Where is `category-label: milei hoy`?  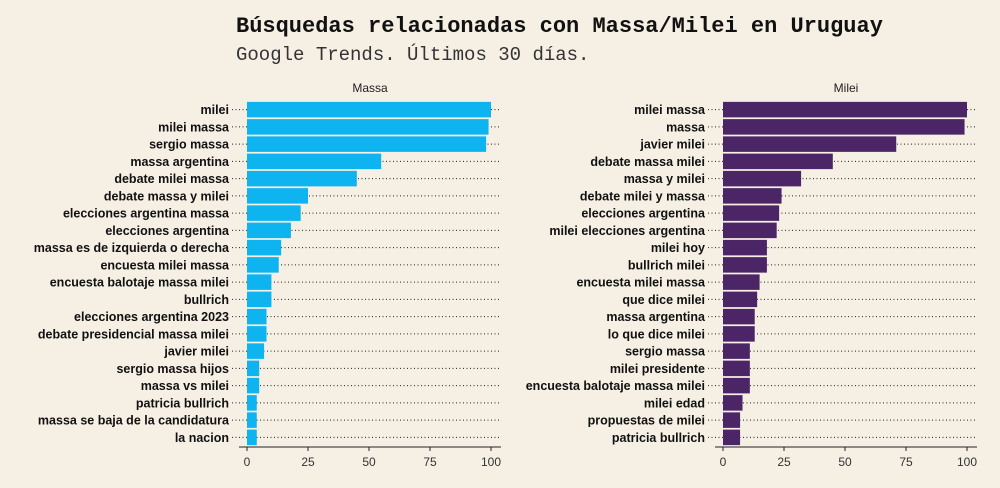 category-label: milei hoy is located at coordinates (678, 248).